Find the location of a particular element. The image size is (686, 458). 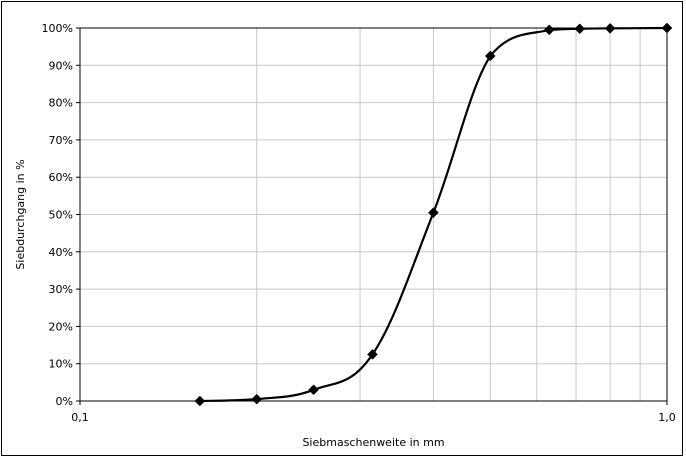

x-axis-title: Siebmaschenweite in mm is located at coordinates (373, 442).